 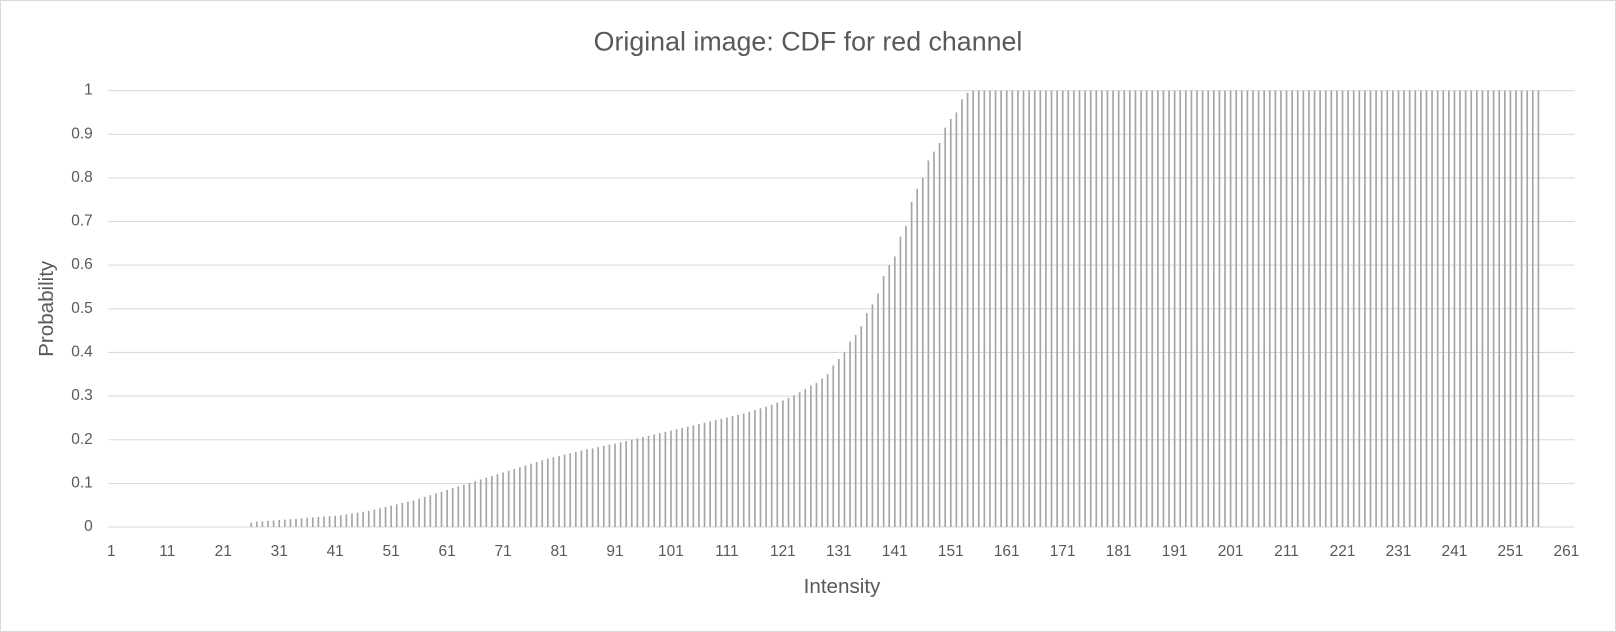 What do you see at coordinates (1231, 551) in the screenshot?
I see `x-tick-label: 201` at bounding box center [1231, 551].